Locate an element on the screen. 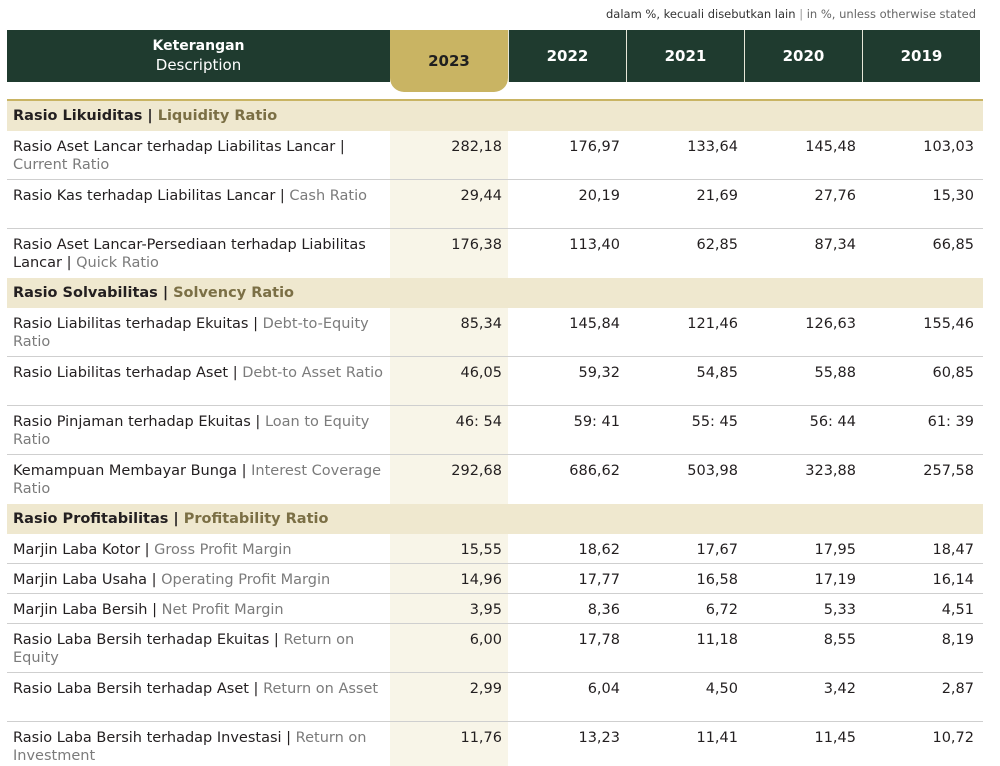 This screenshot has height=766, width=1000. cell-2023: 46,05 is located at coordinates (481, 373).